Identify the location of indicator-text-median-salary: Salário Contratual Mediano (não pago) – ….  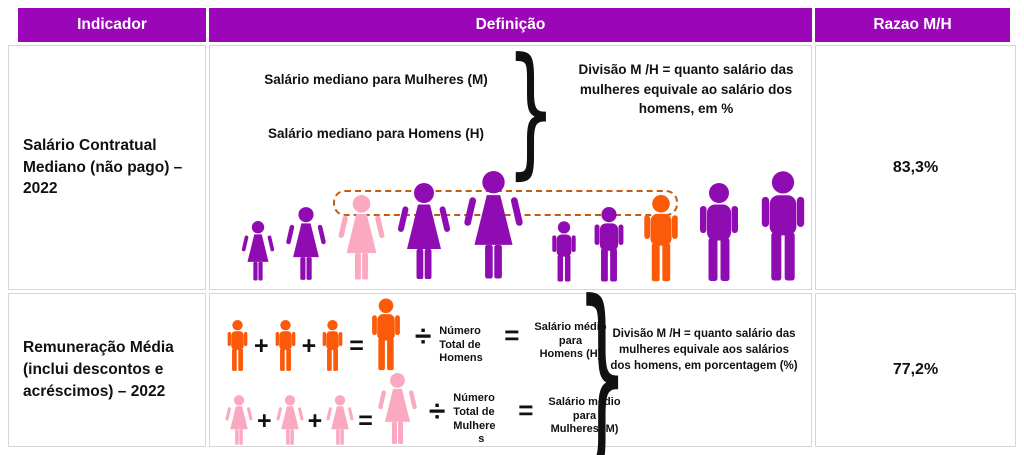
(103, 167).